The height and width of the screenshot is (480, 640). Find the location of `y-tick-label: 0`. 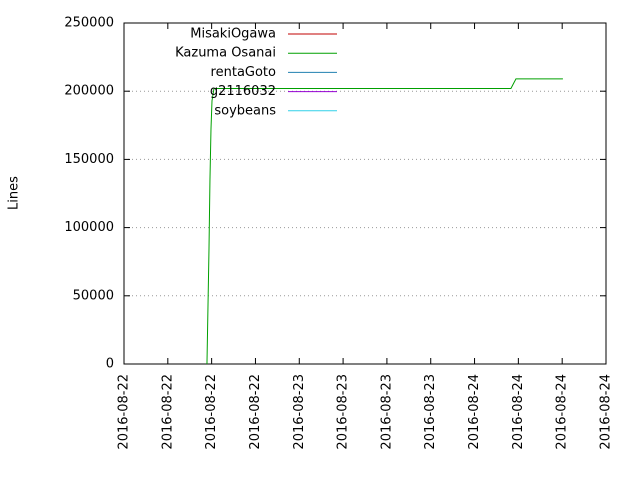

y-tick-label: 0 is located at coordinates (110, 364).